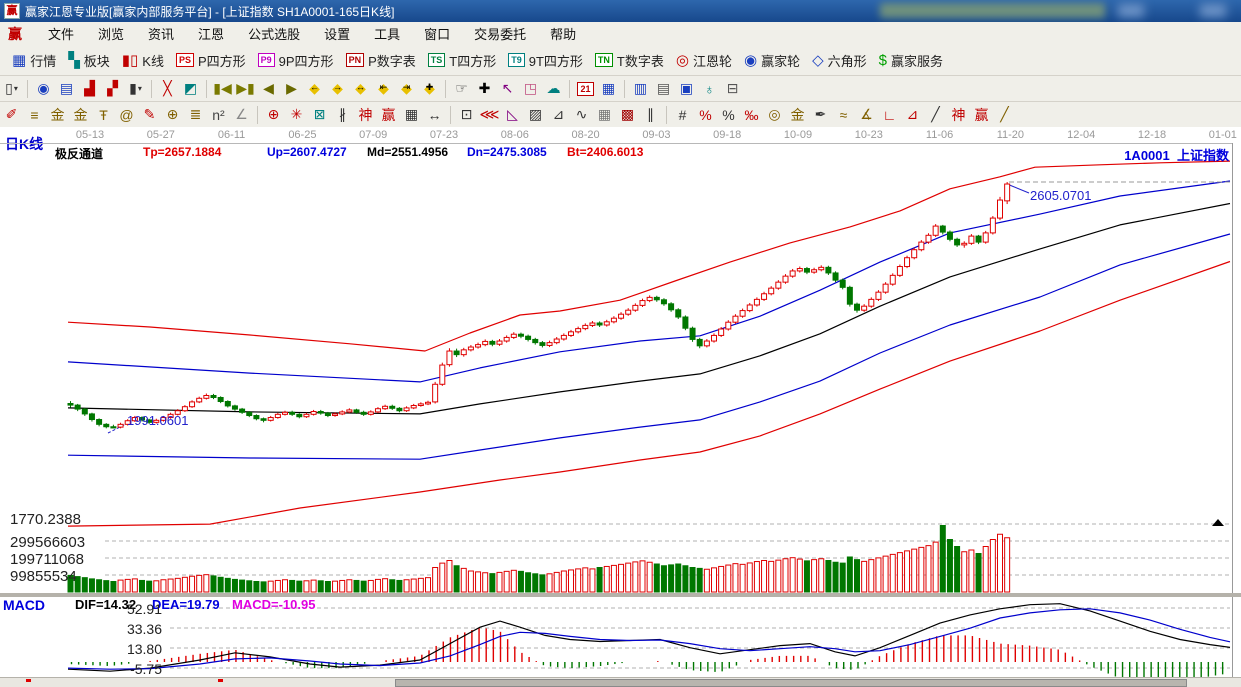  Describe the element at coordinates (1131, 10) in the screenshot. I see `minimize-button` at that location.